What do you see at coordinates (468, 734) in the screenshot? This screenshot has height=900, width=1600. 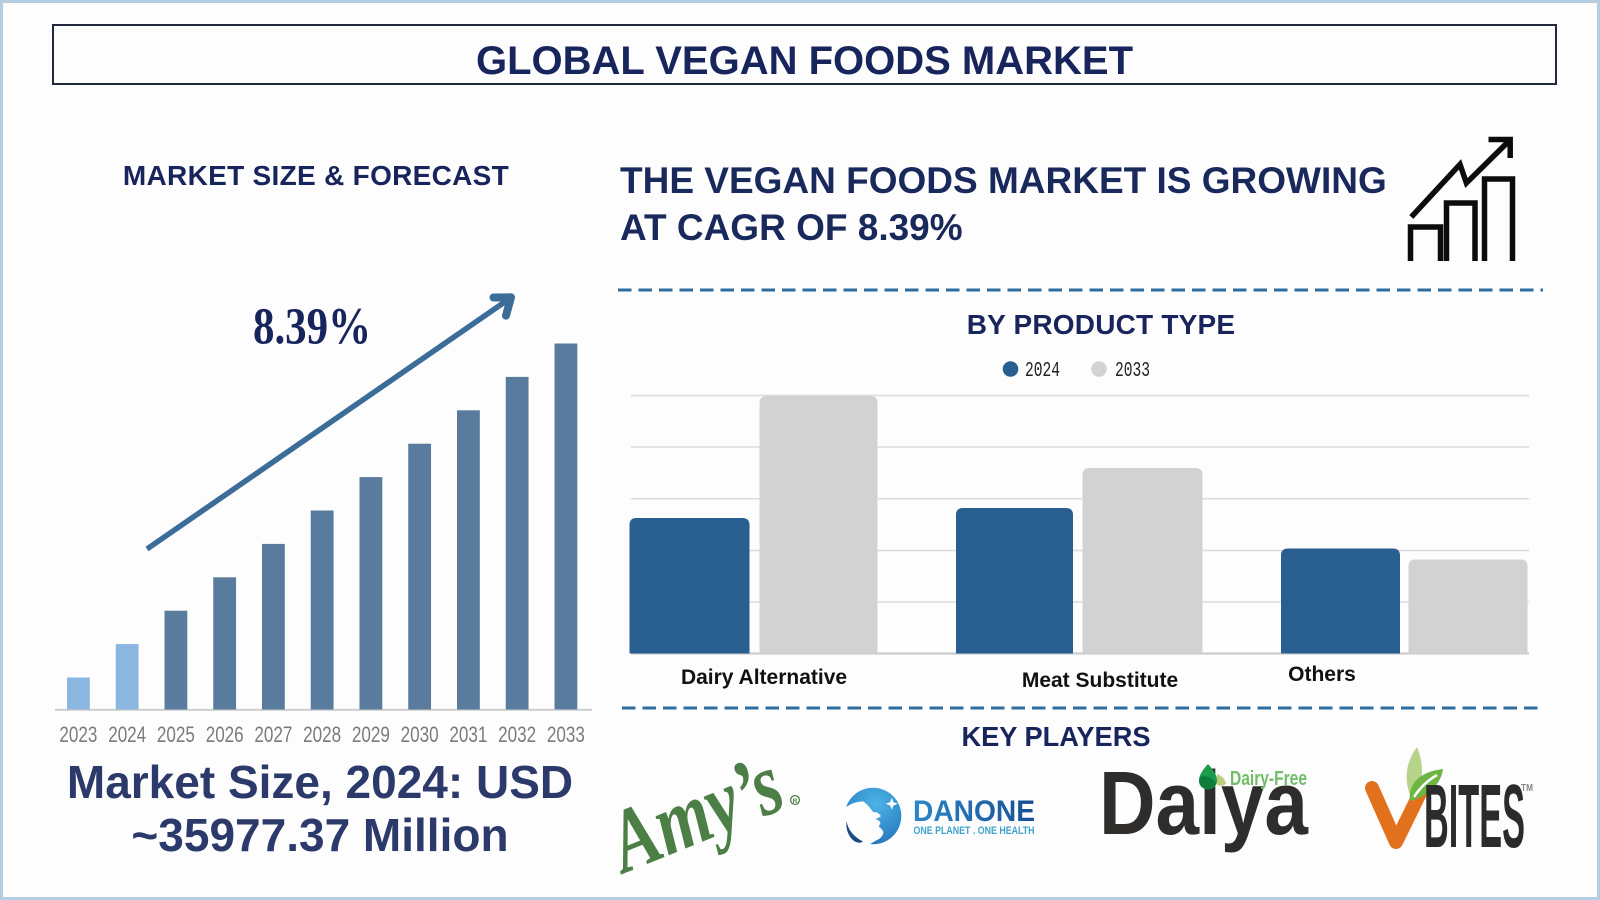 I see `svg-text: 2031` at bounding box center [468, 734].